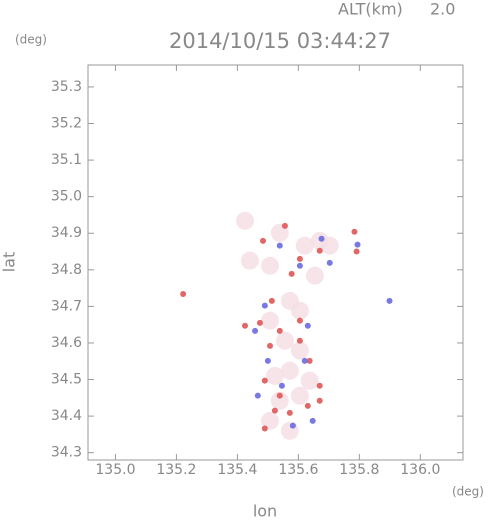 The height and width of the screenshot is (521, 491). I want to click on y-tick-label: 34.9, so click(66, 233).